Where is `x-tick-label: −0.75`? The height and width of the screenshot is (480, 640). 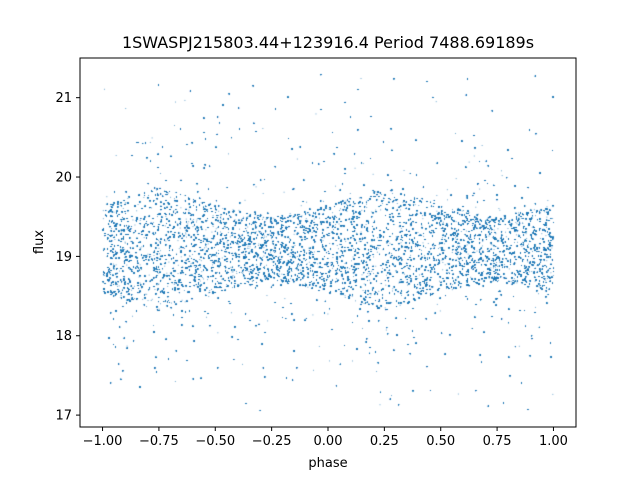 x-tick-label: −0.75 is located at coordinates (159, 441).